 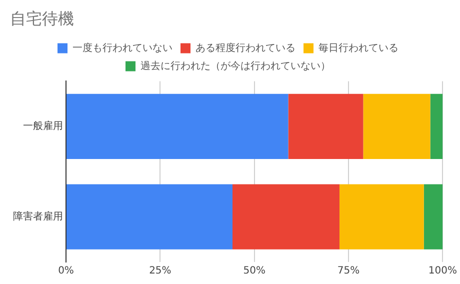 What do you see at coordinates (348, 271) in the screenshot?
I see `x-tick-label: 75%` at bounding box center [348, 271].